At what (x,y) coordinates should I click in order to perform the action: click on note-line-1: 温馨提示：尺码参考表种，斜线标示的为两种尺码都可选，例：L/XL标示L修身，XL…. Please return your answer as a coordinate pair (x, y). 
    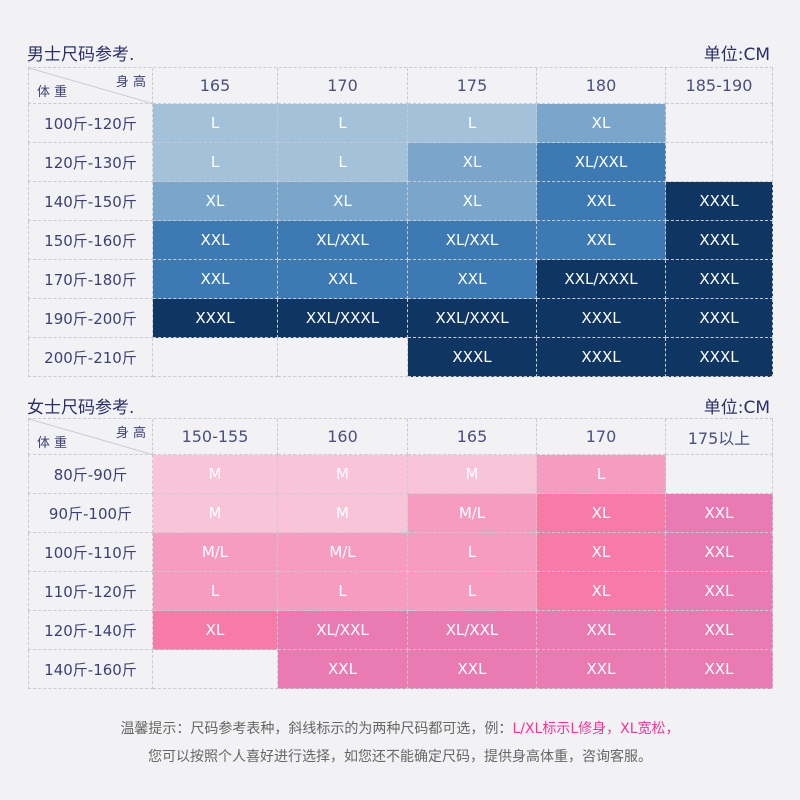
    Looking at the image, I should click on (400, 728).